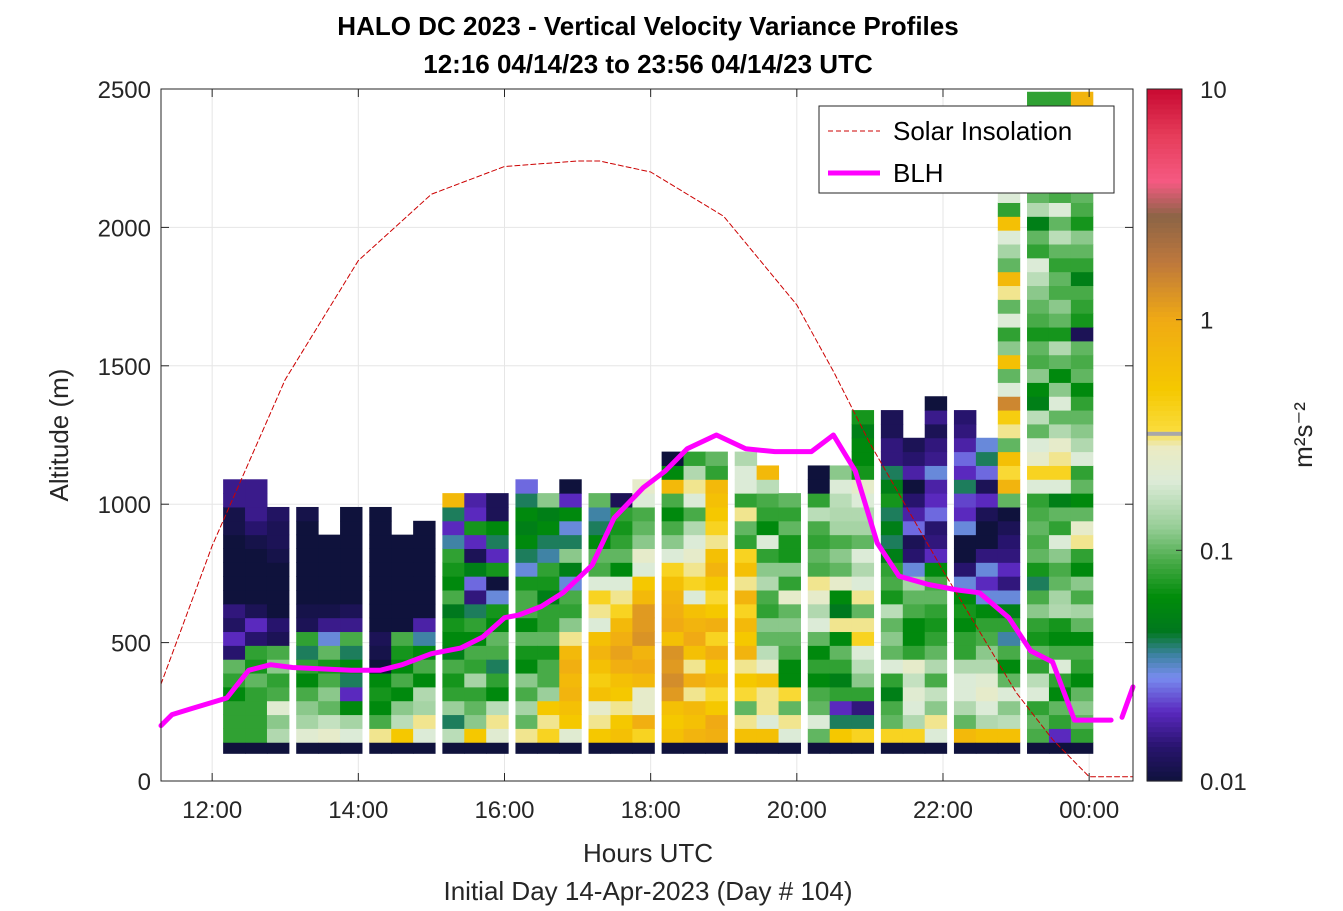  What do you see at coordinates (1303, 435) in the screenshot?
I see `colorbar-label: m²s⁻²` at bounding box center [1303, 435].